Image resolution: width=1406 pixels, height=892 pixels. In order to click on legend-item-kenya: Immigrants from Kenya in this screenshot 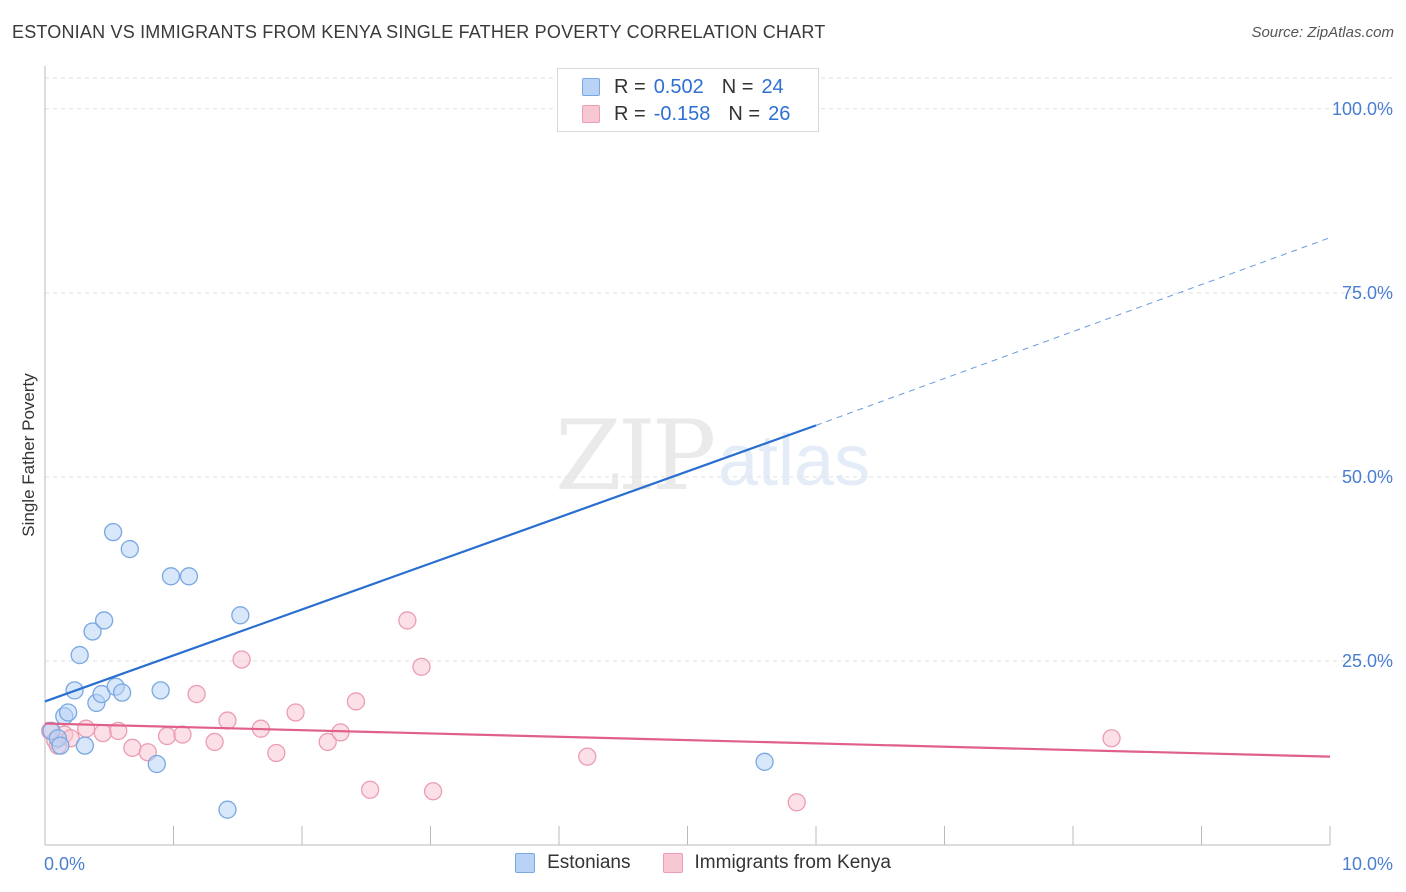, I will do `click(776, 863)`.